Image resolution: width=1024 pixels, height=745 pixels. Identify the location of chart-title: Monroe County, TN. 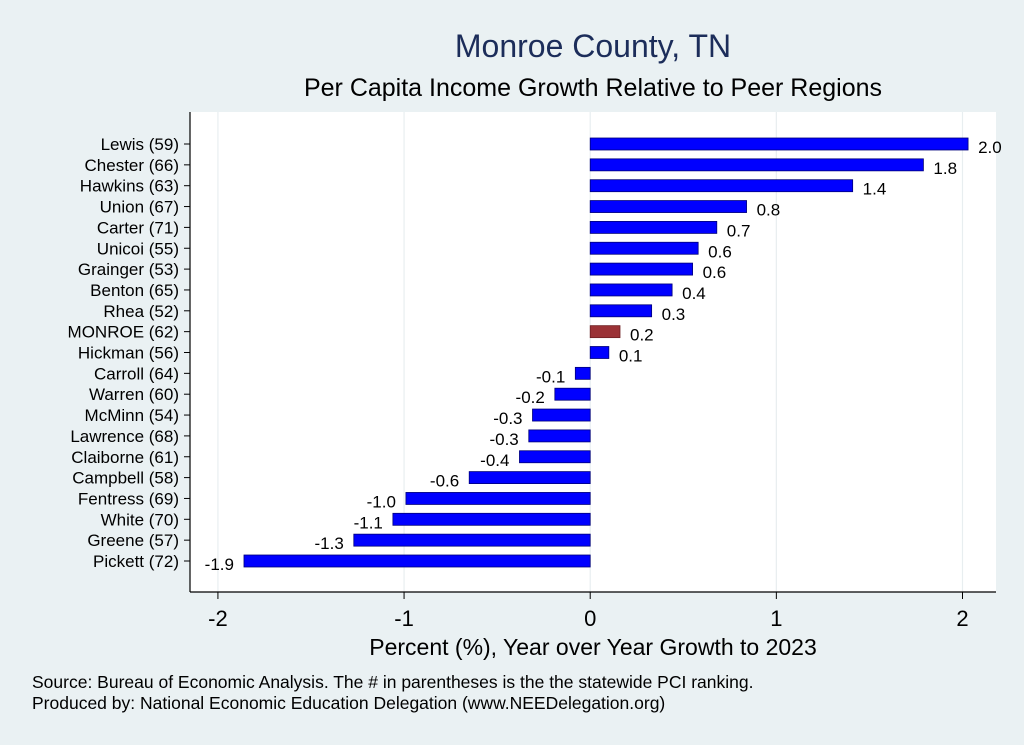
(593, 46).